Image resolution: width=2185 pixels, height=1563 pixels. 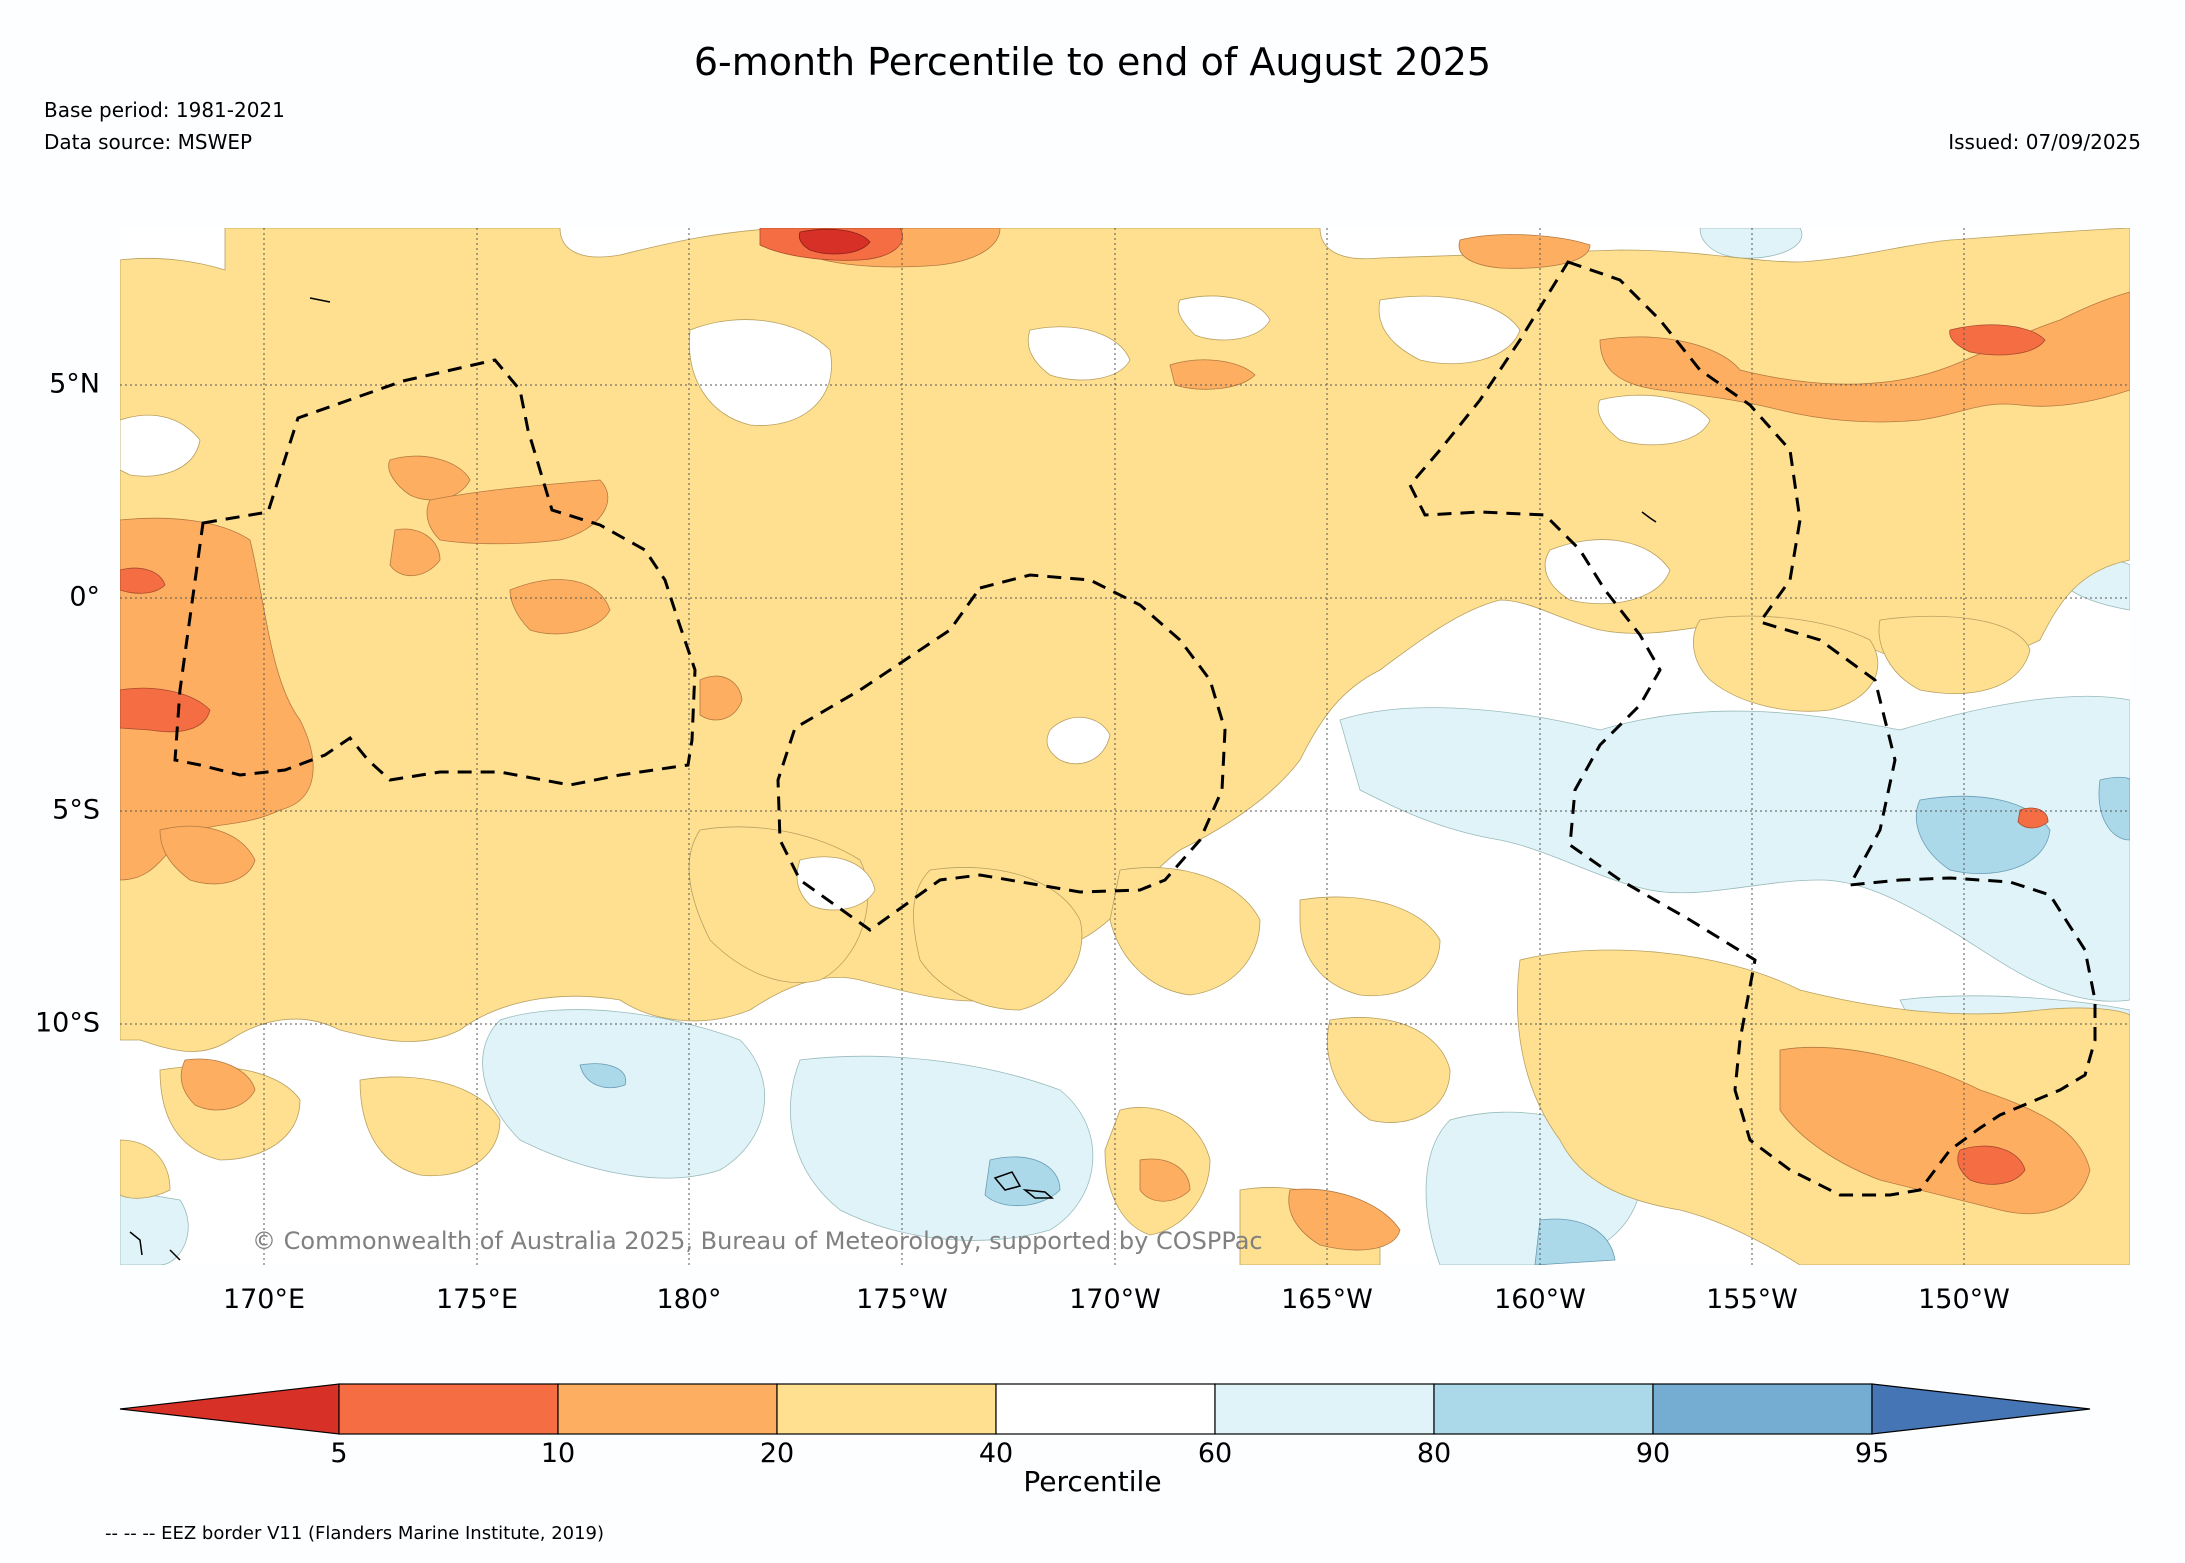 I want to click on lon-label-175e: 175°E, so click(x=477, y=1299).